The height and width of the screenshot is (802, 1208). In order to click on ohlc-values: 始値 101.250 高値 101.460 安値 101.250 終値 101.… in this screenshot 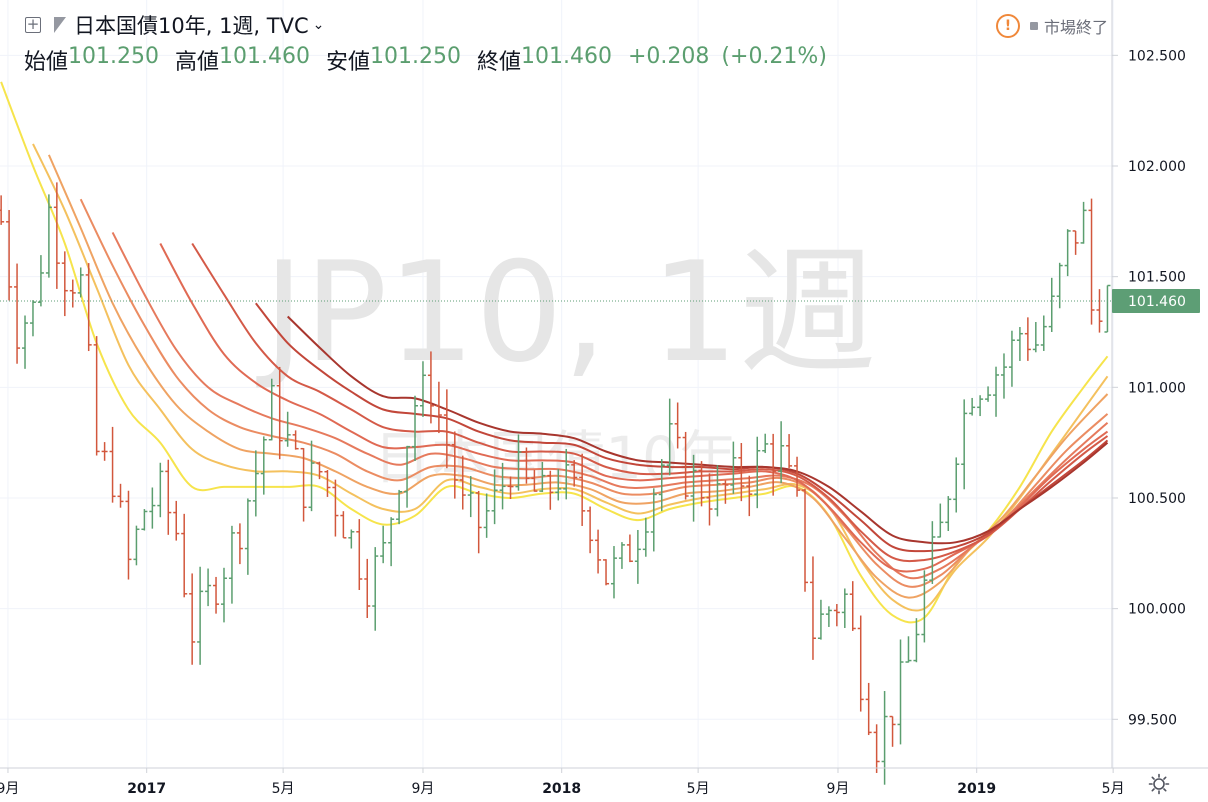, I will do `click(431, 60)`.